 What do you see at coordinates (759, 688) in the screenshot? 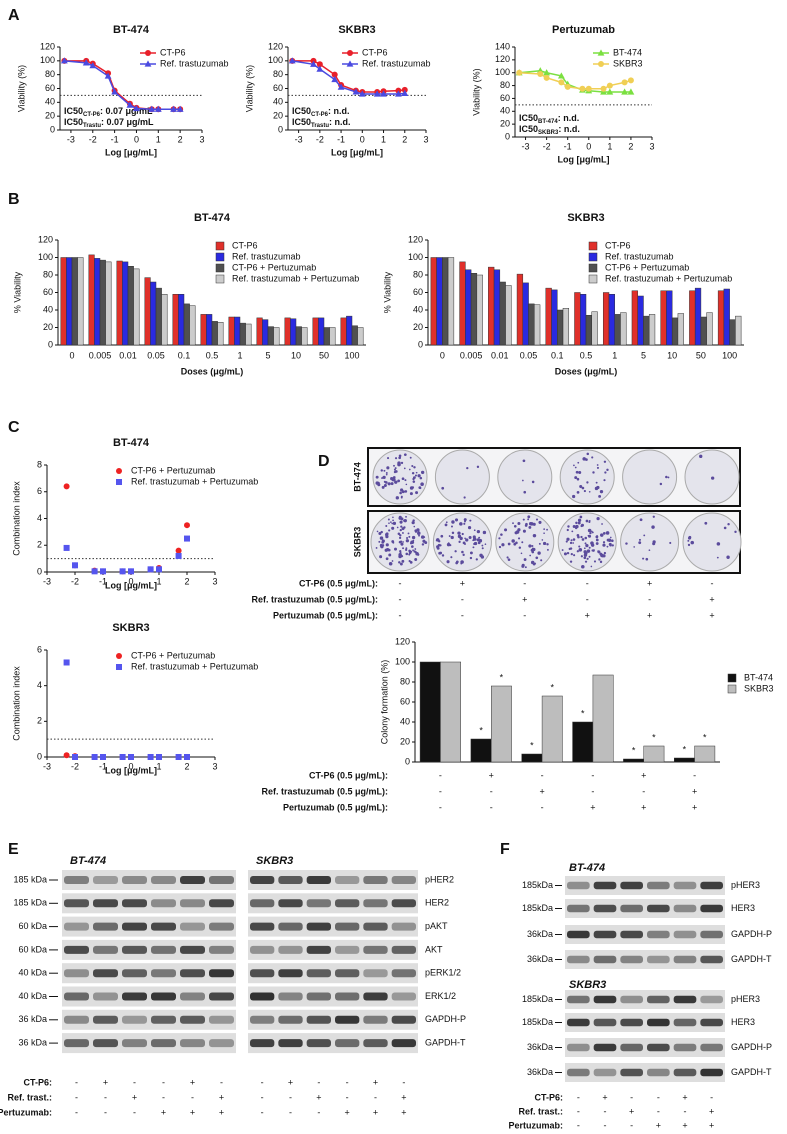
I see `legend-label: SKBR3` at bounding box center [759, 688].